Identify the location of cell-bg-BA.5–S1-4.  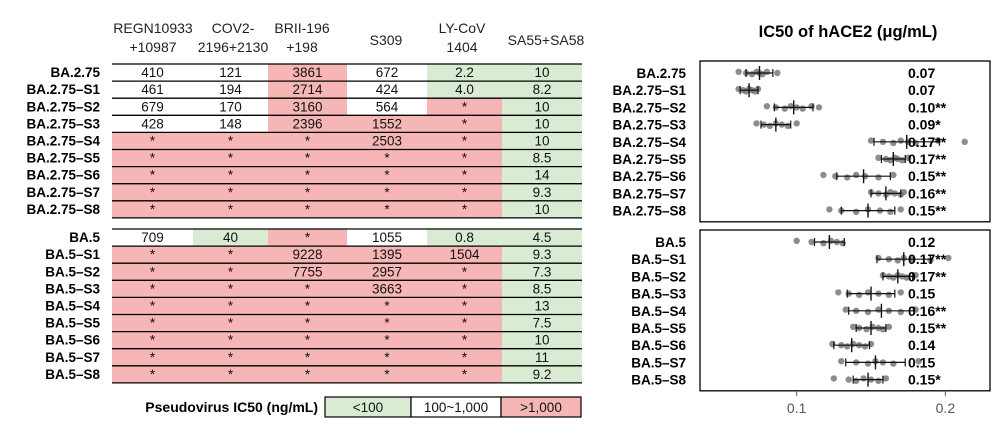
(387, 255).